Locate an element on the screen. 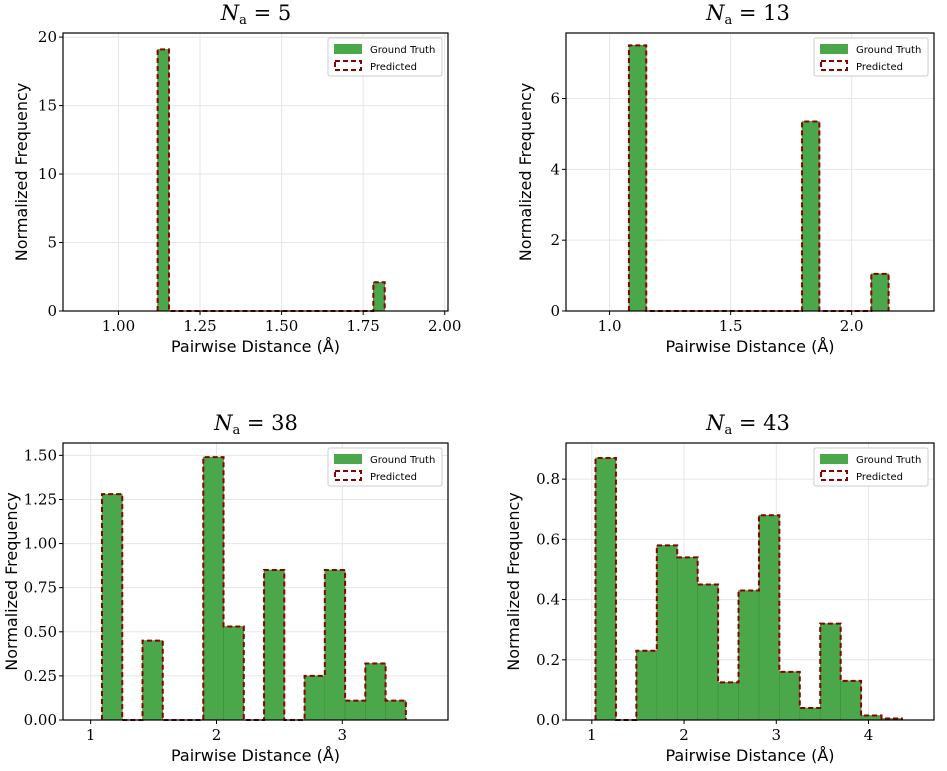 This screenshot has width=947, height=771. y-tick-label: 5 is located at coordinates (52, 243).